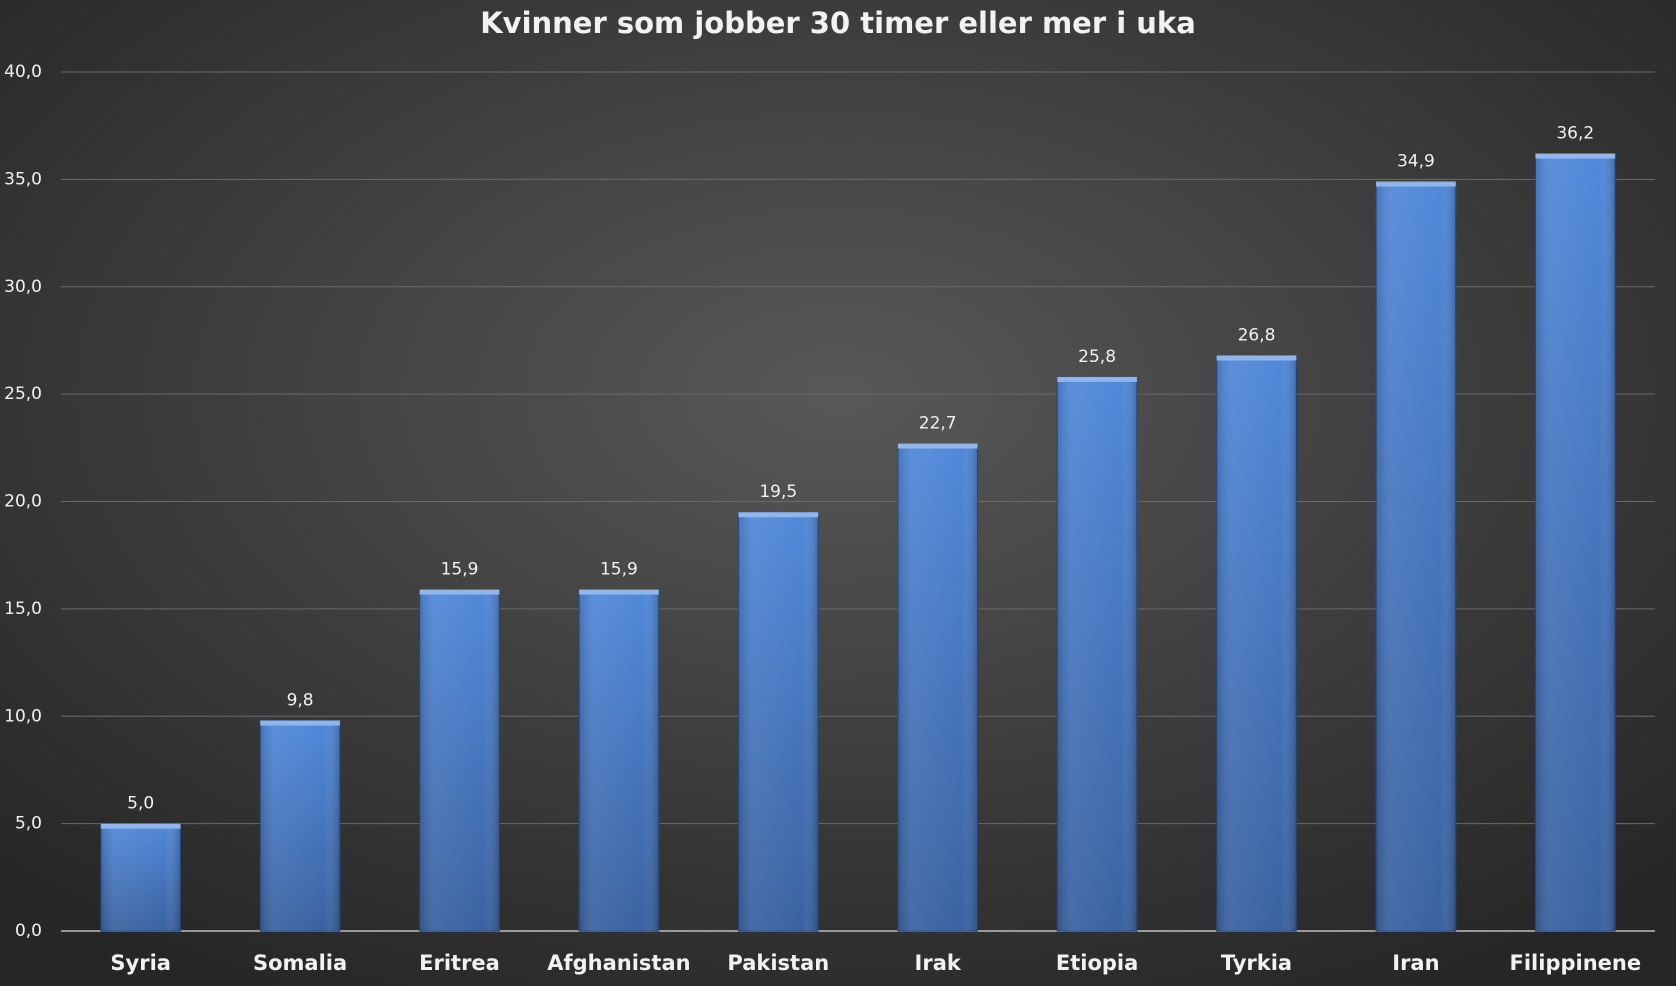 Image resolution: width=1676 pixels, height=986 pixels. Describe the element at coordinates (300, 963) in the screenshot. I see `x-tick-label: Somalia` at that location.